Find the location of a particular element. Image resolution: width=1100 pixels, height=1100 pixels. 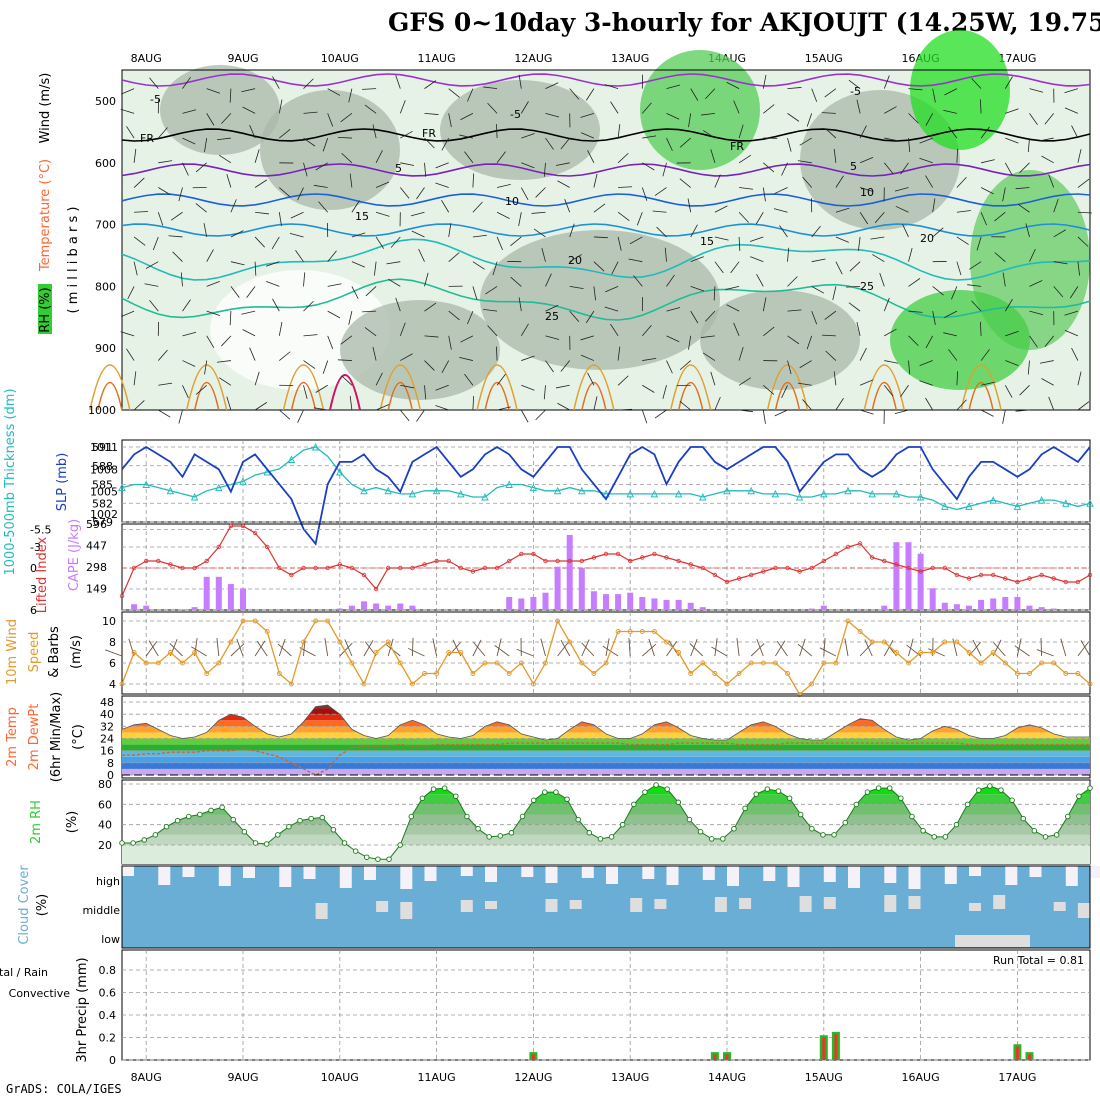

dewpoint-axis-label: 2m DewPt is located at coordinates (34, 737).